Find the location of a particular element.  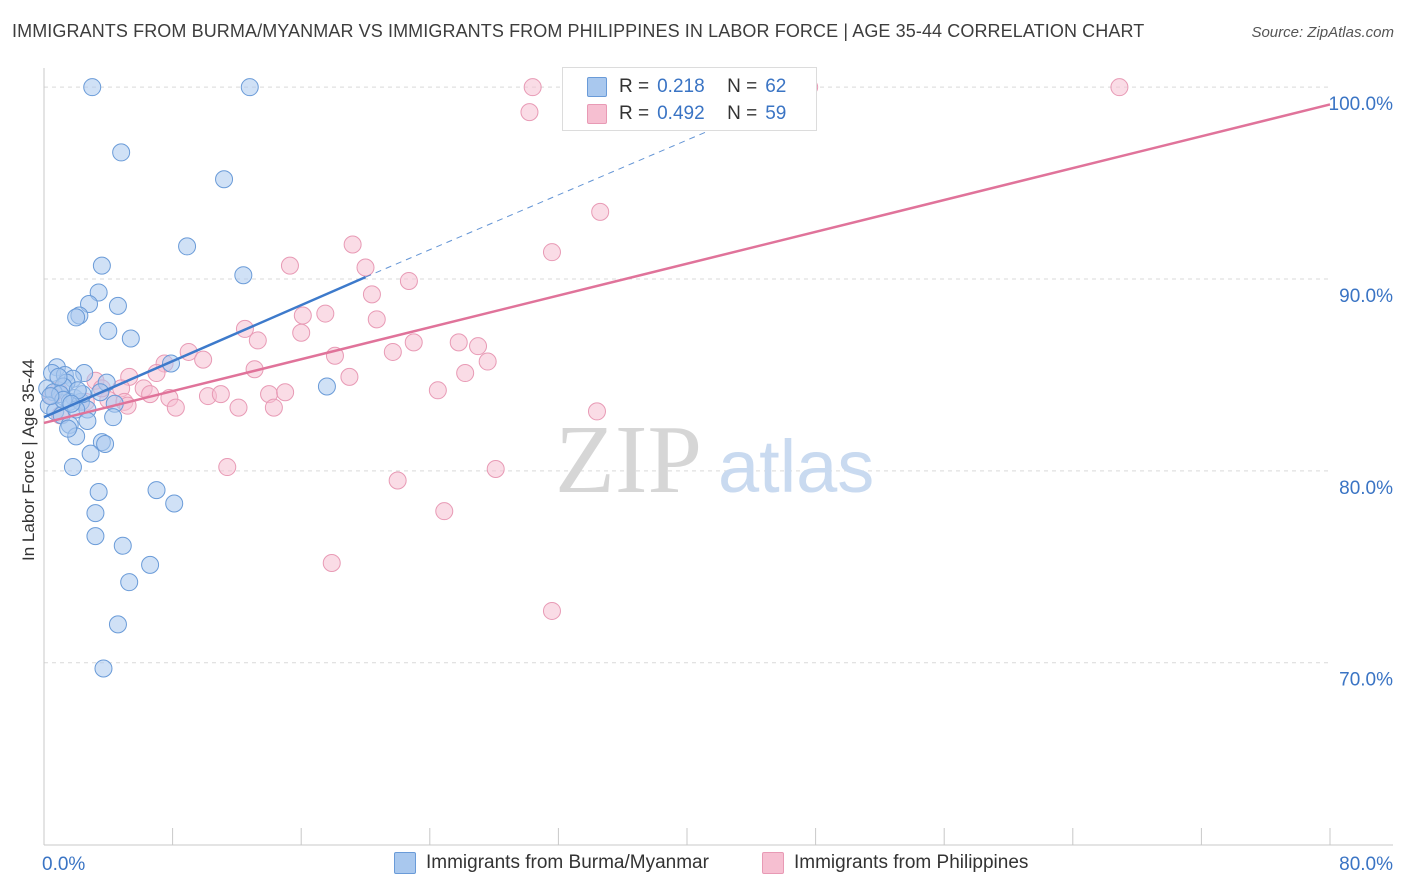

legend-n-value-burma: 62 is located at coordinates (776, 86).